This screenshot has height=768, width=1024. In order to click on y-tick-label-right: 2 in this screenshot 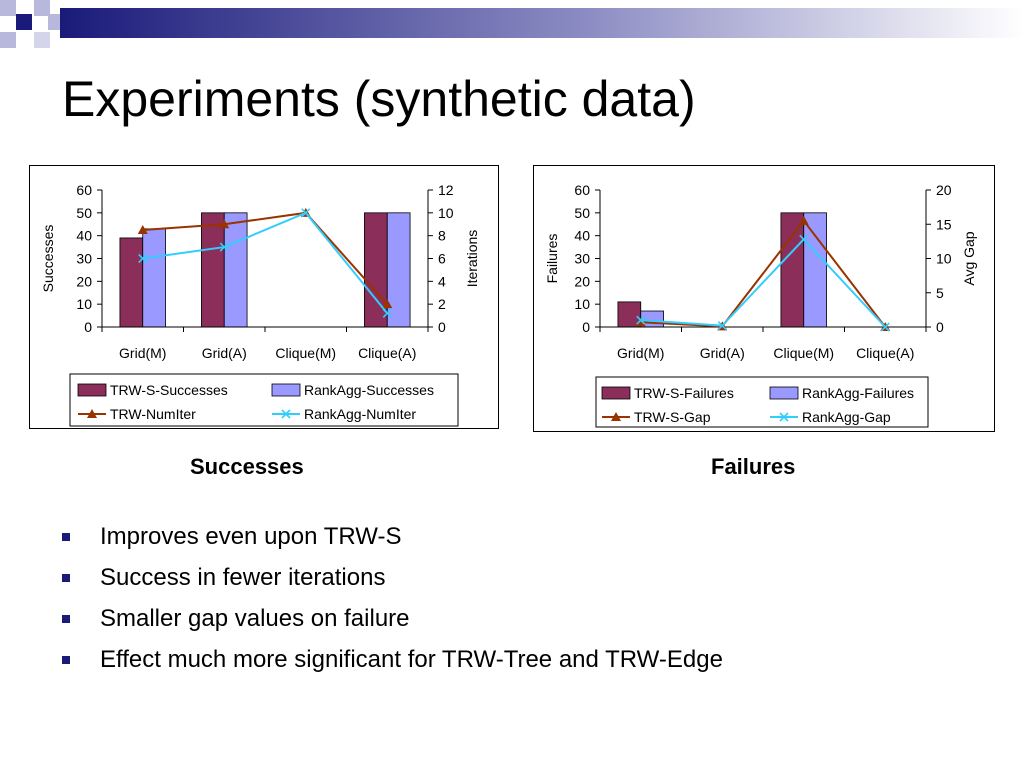, I will do `click(442, 304)`.